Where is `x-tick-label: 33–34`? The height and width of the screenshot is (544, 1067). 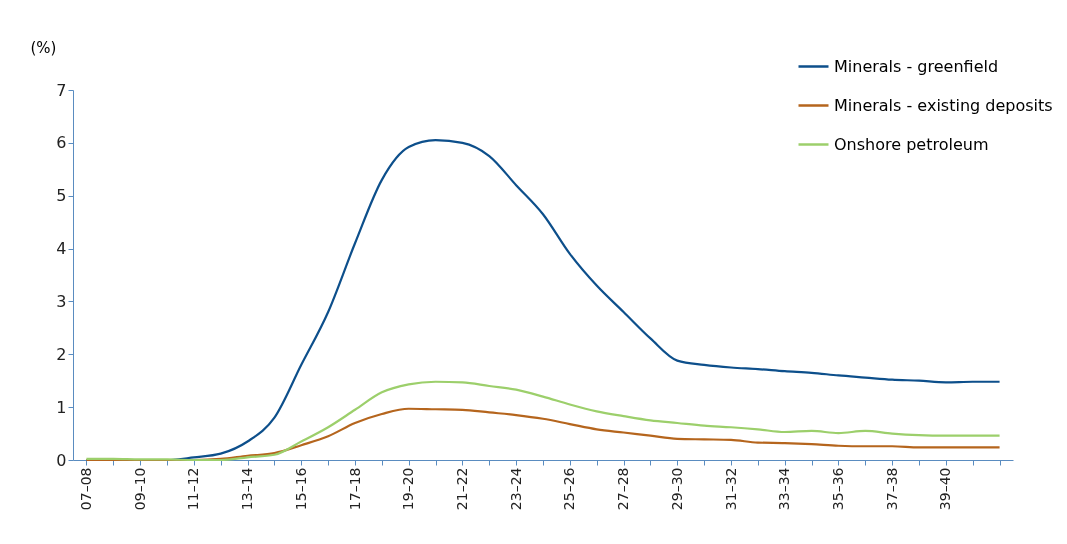
x-tick-label: 33–34 is located at coordinates (784, 489).